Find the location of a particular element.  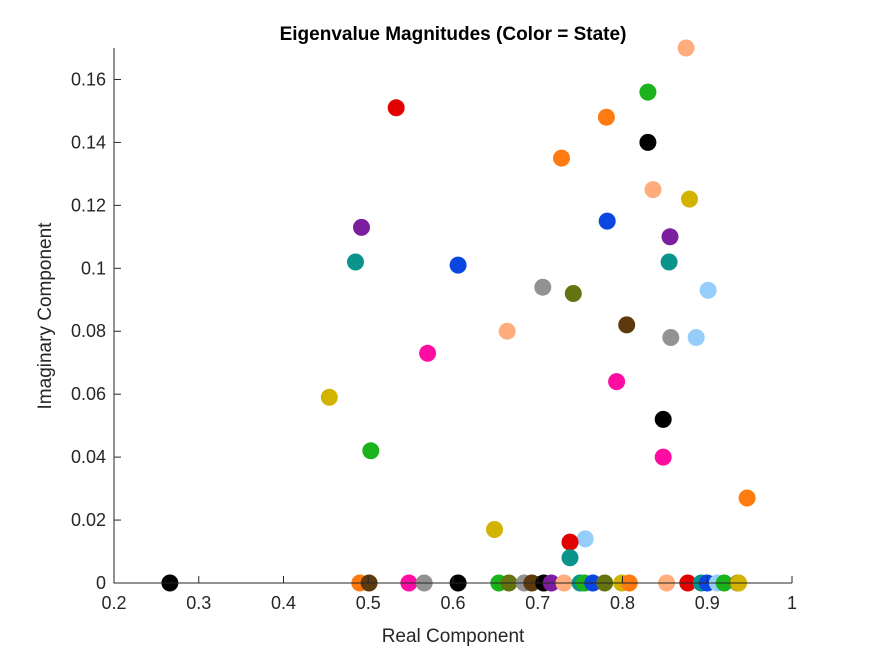

y-tick-label: 0.14 is located at coordinates (88, 142).